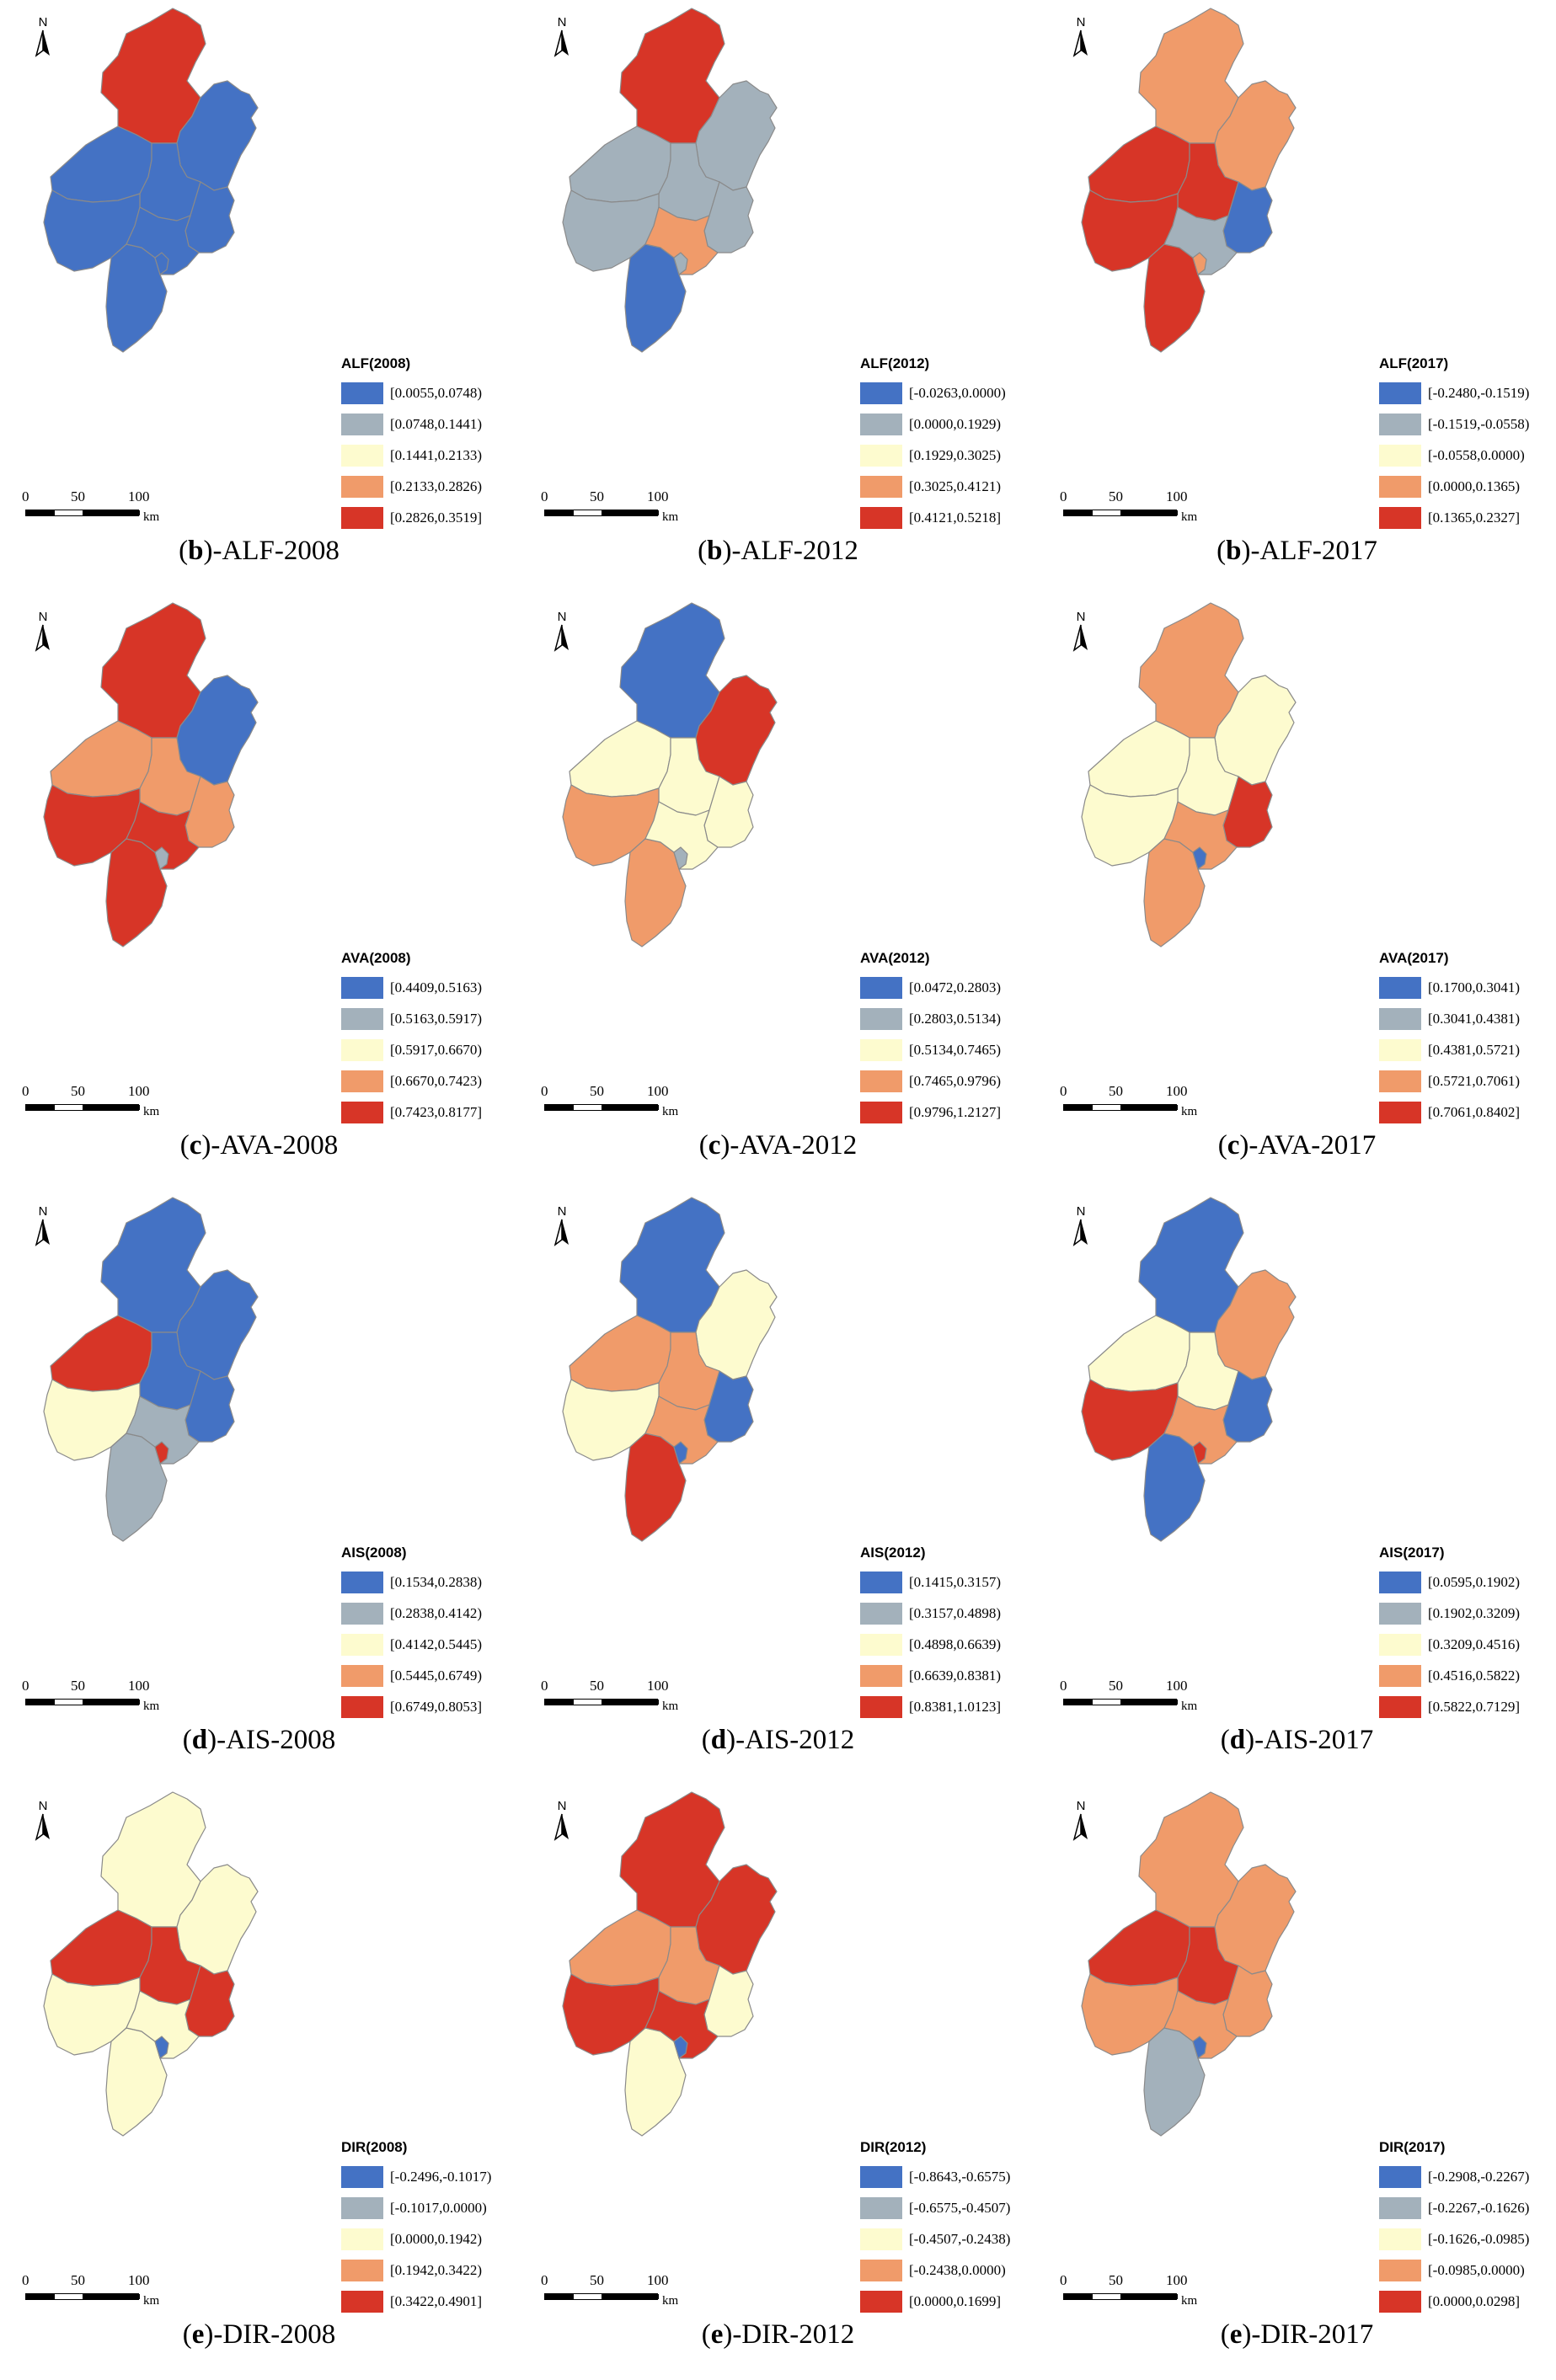 The height and width of the screenshot is (2380, 1556). Describe the element at coordinates (955, 1111) in the screenshot. I see `legend-label: [0.9796,1.2127]` at that location.